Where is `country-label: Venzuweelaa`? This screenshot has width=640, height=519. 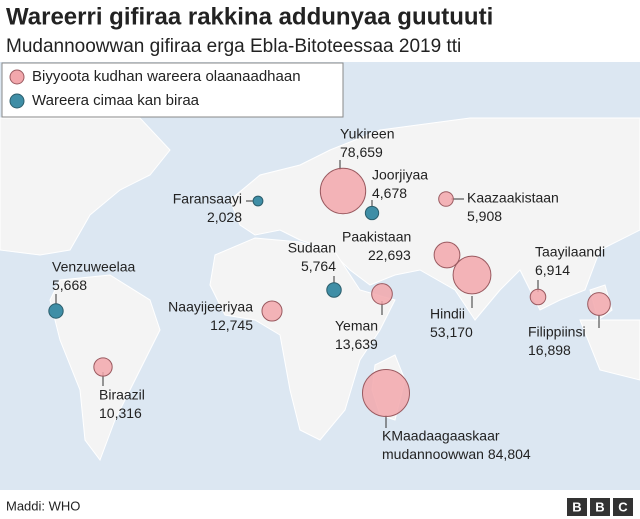 country-label: Venzuweelaa is located at coordinates (94, 267).